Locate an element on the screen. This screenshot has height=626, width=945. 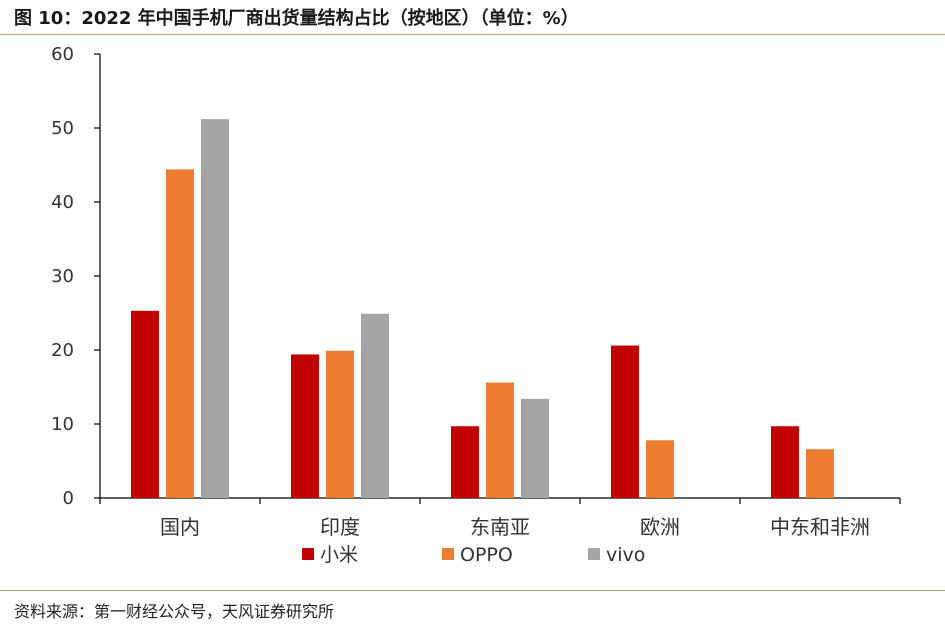
x-category-label: 印度 is located at coordinates (340, 527).